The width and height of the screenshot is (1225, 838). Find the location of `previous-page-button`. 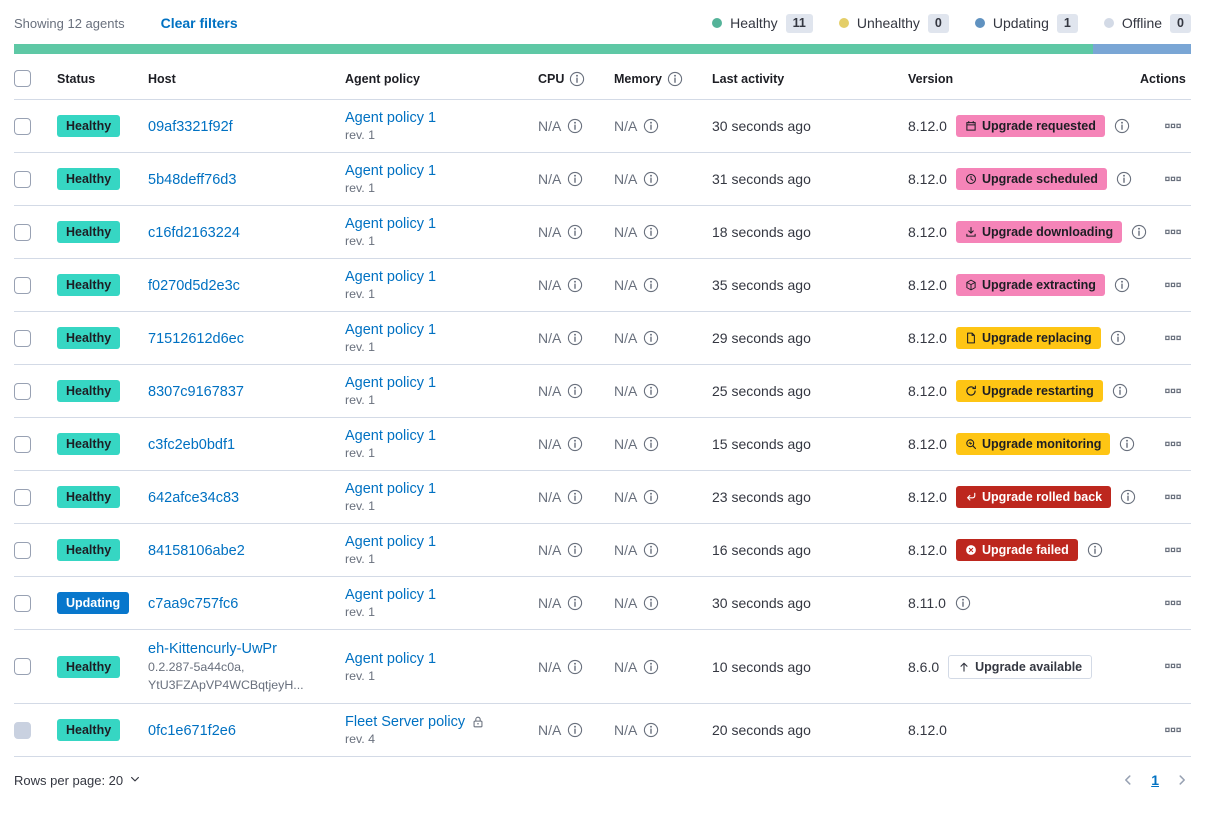

previous-page-button is located at coordinates (1128, 780).